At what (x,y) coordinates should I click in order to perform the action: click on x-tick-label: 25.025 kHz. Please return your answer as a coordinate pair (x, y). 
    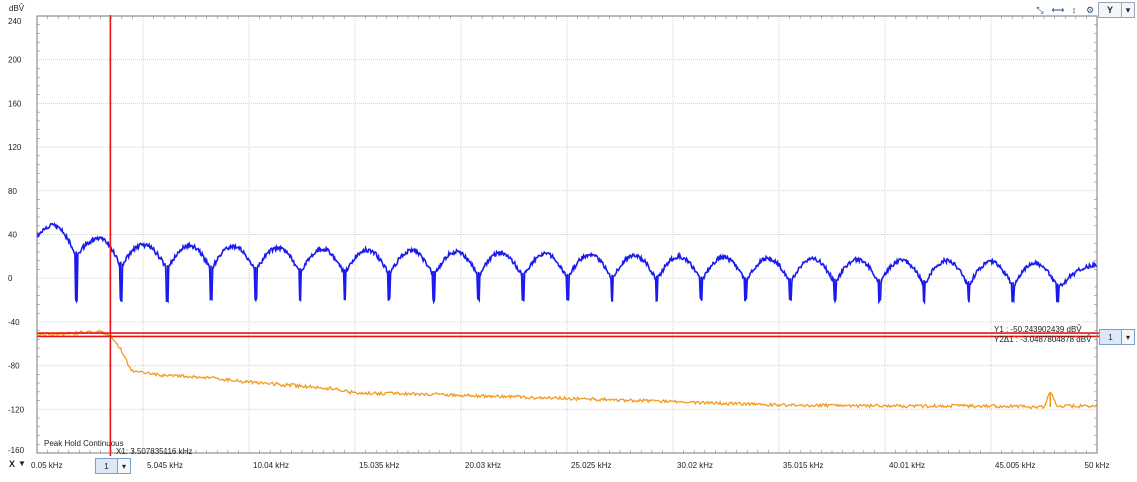
    Looking at the image, I should click on (591, 465).